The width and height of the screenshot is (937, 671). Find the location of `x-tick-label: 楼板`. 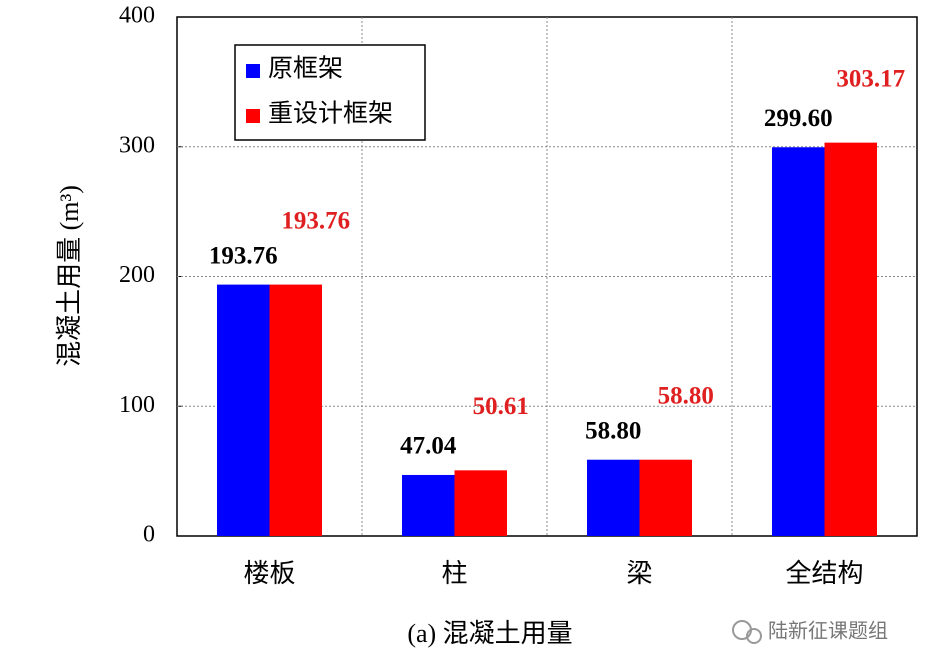

x-tick-label: 楼板 is located at coordinates (269, 573).